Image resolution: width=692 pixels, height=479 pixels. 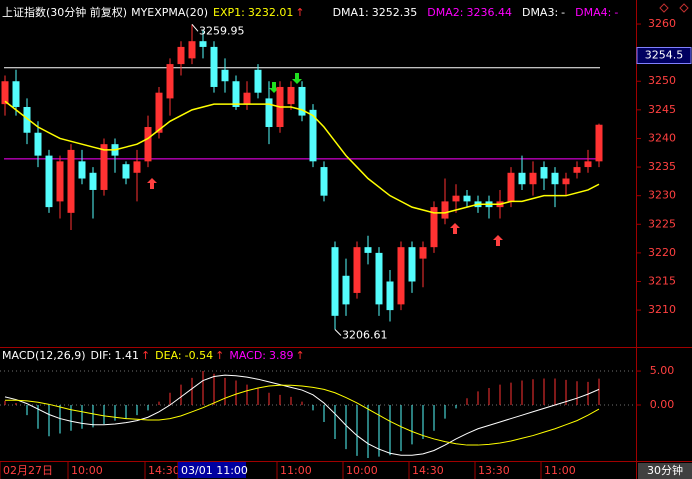 I want to click on period-label: 30分钟, so click(x=665, y=470).